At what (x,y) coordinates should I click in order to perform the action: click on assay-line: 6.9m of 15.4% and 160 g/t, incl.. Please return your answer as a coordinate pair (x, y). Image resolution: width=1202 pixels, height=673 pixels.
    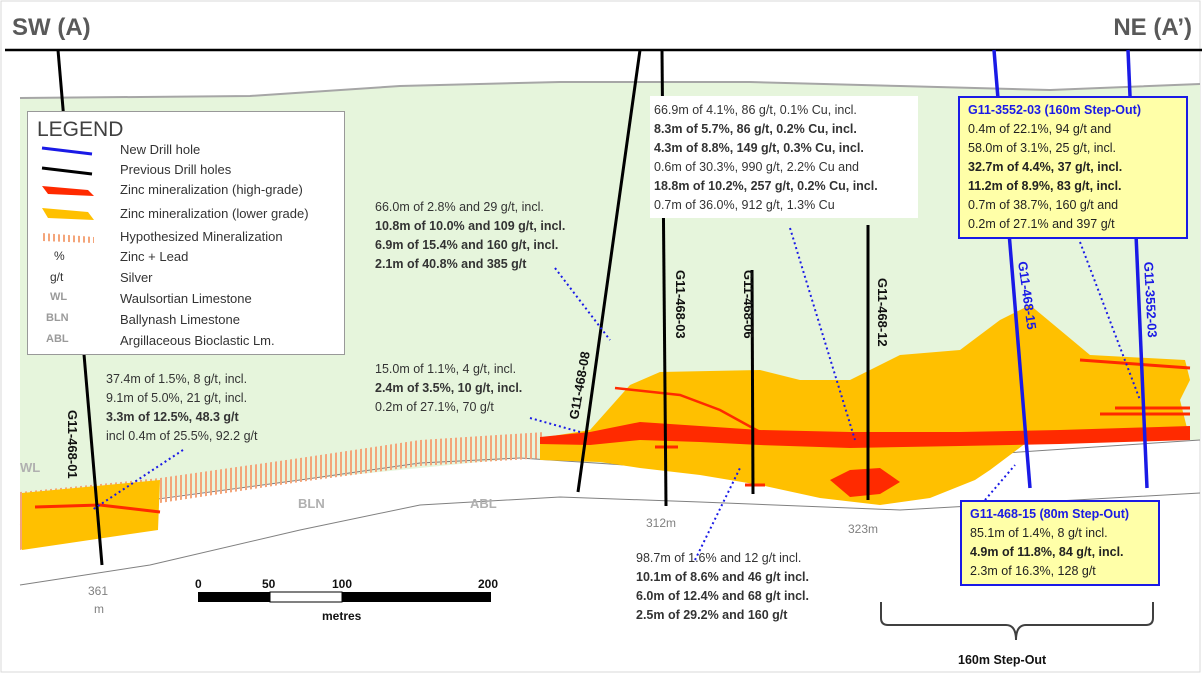
    Looking at the image, I should click on (467, 245).